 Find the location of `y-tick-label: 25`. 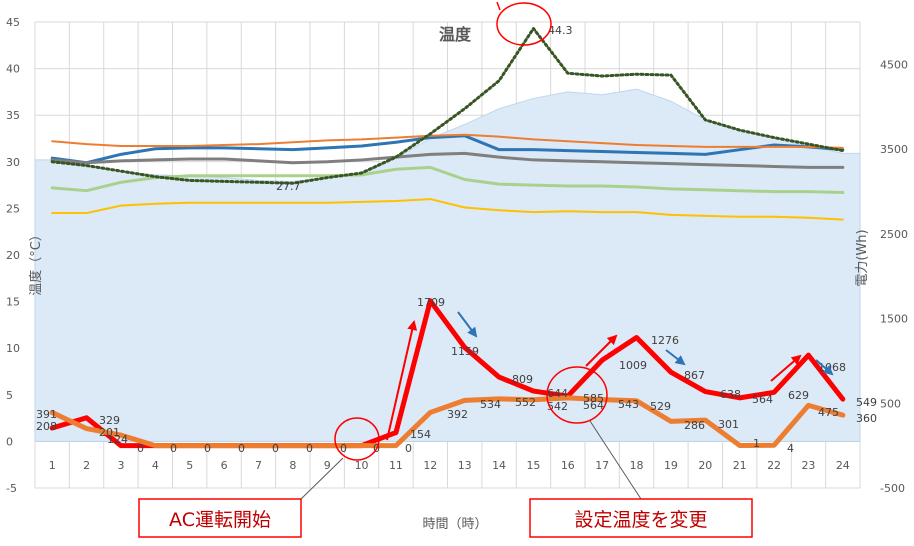

y-tick-label: 25 is located at coordinates (13, 208).